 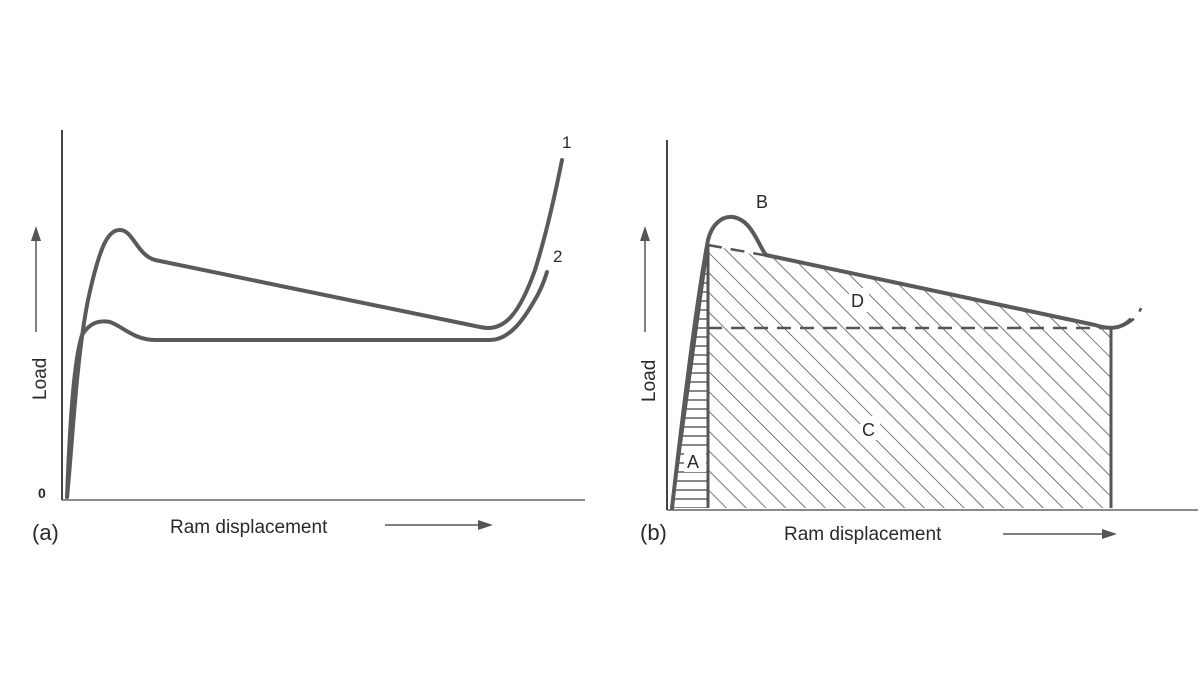 I want to click on panel-a-label: (a), so click(x=45, y=532).